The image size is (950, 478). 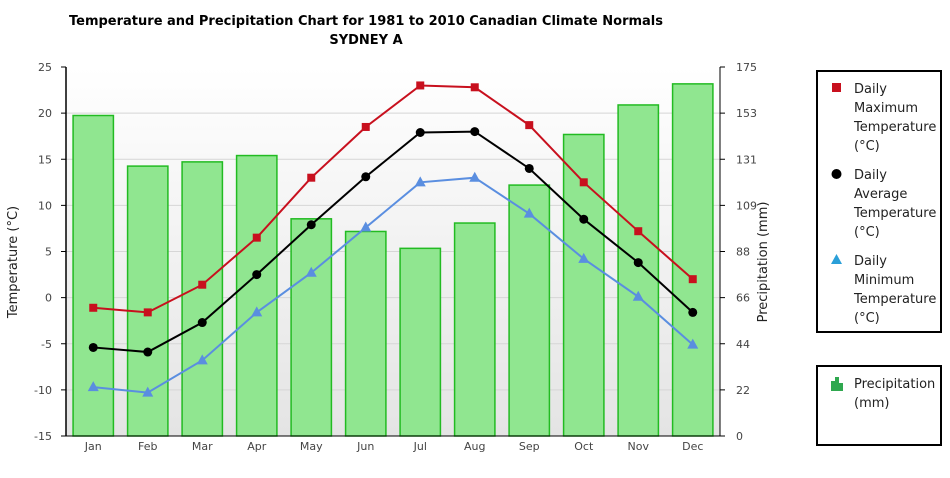 I want to click on x-tick-label: Sep, so click(x=529, y=446).